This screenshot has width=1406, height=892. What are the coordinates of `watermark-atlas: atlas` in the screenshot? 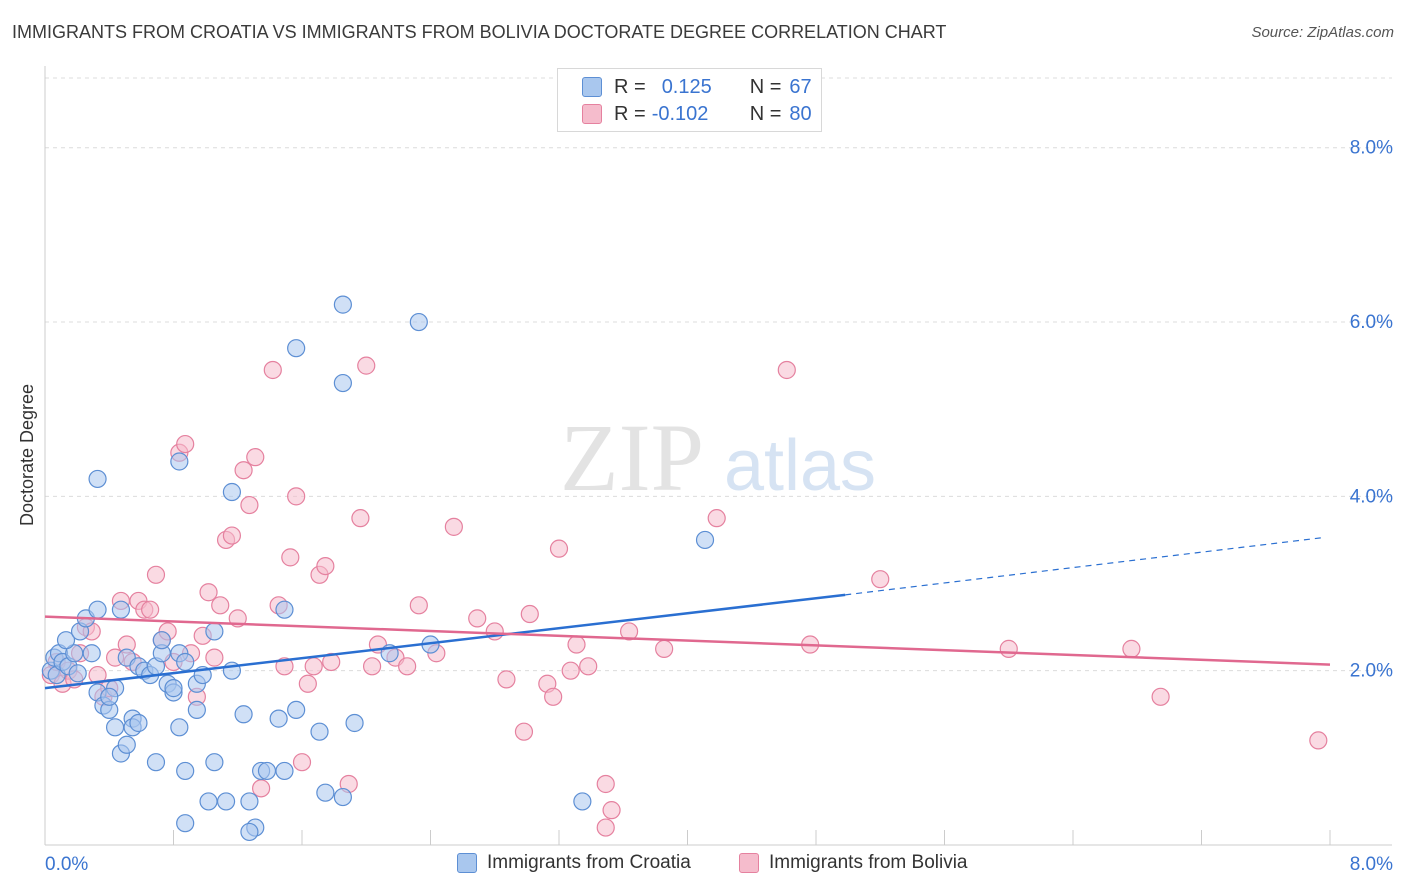 It's located at (800, 466).